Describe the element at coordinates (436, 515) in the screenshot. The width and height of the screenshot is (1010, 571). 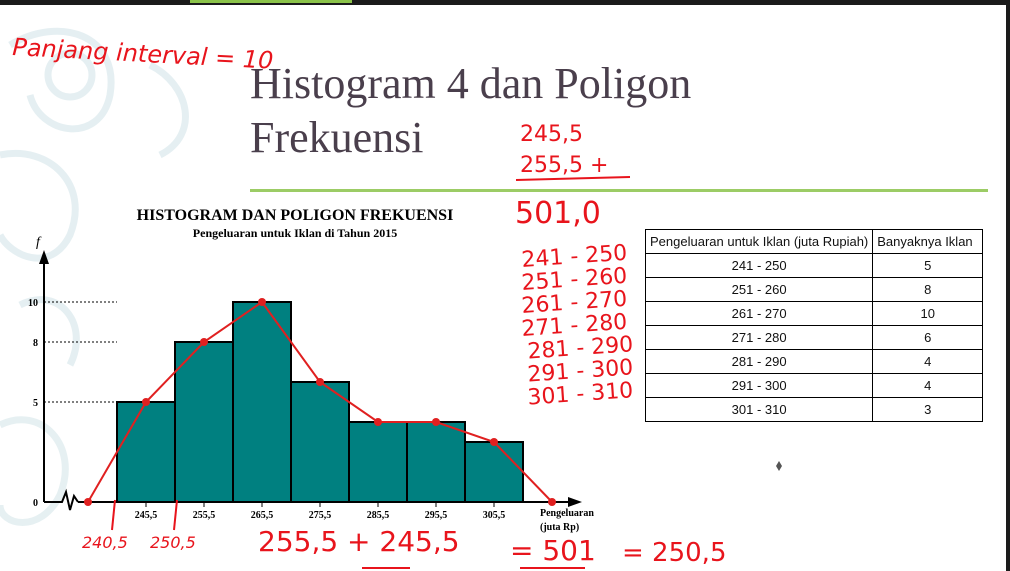
I see `x-tick-label: 295,5` at that location.